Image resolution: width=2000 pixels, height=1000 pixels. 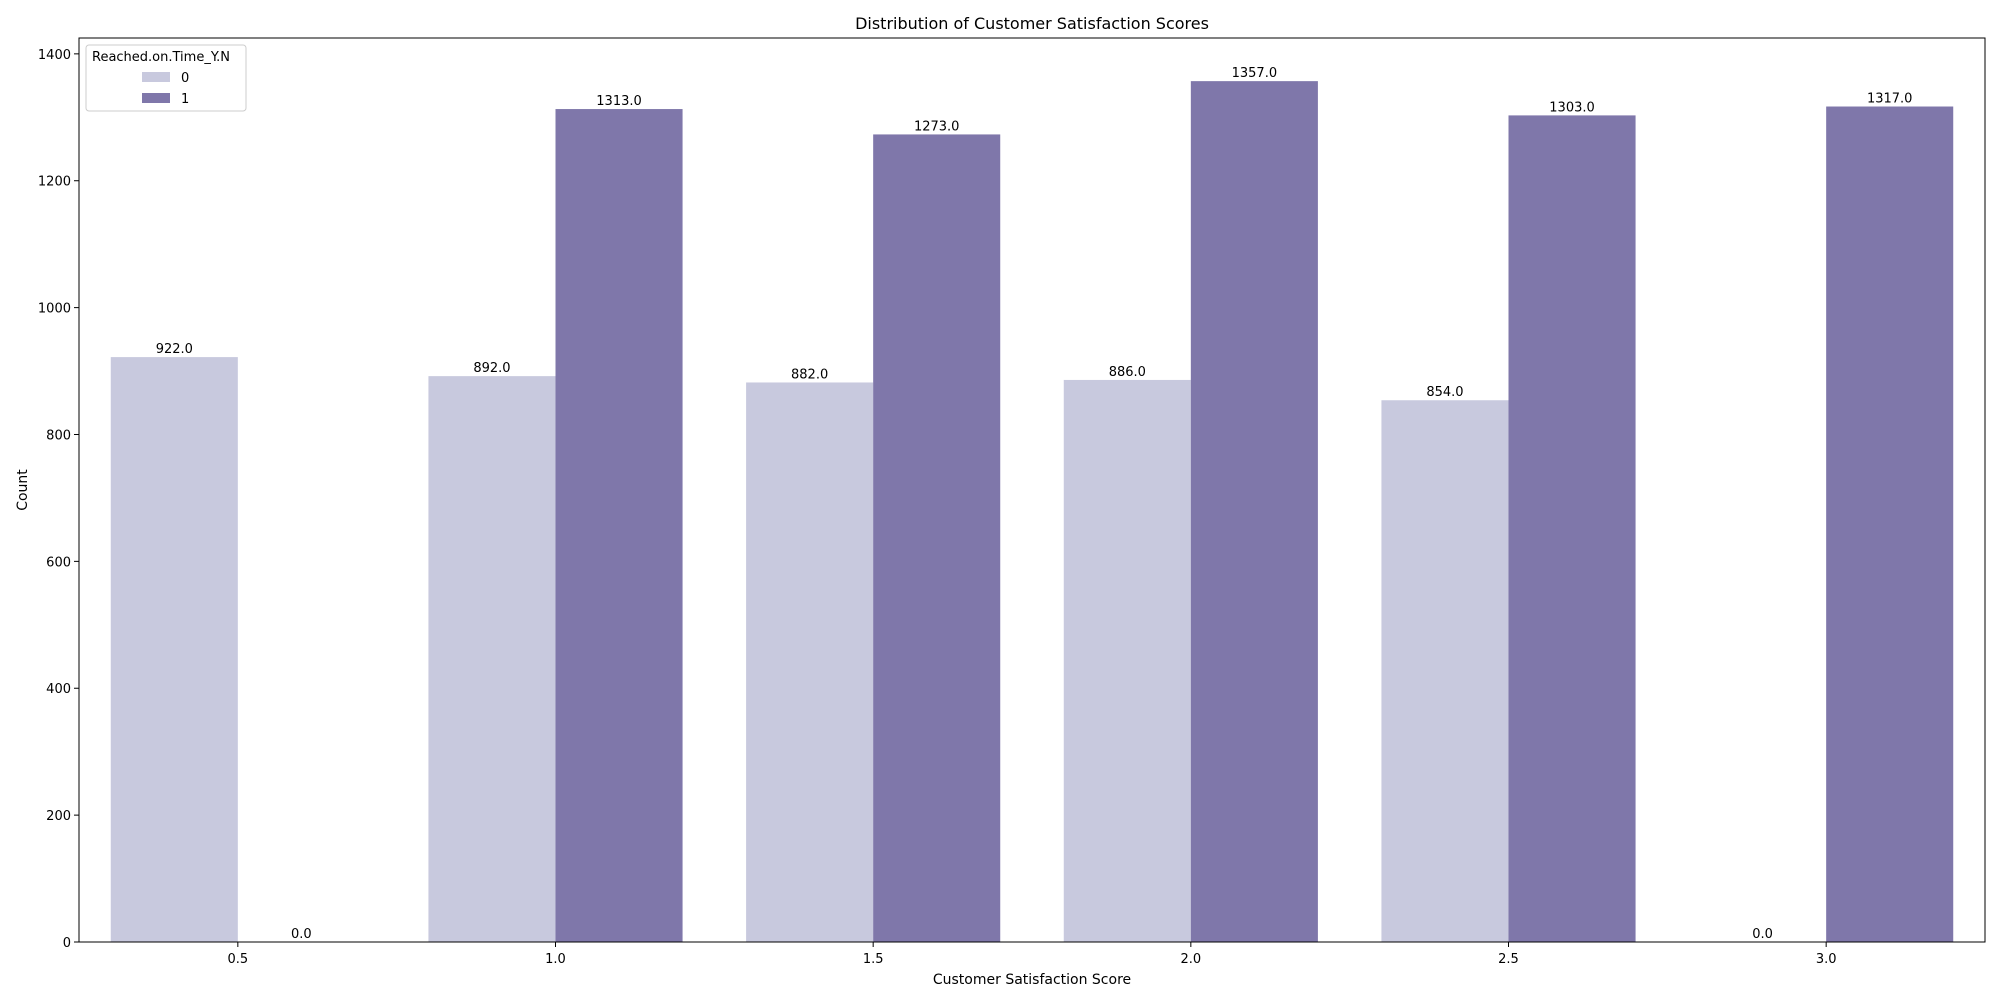 What do you see at coordinates (58, 499) in the screenshot?
I see `y-axis: 0 200 400 600 800 1000 1200 1400` at bounding box center [58, 499].